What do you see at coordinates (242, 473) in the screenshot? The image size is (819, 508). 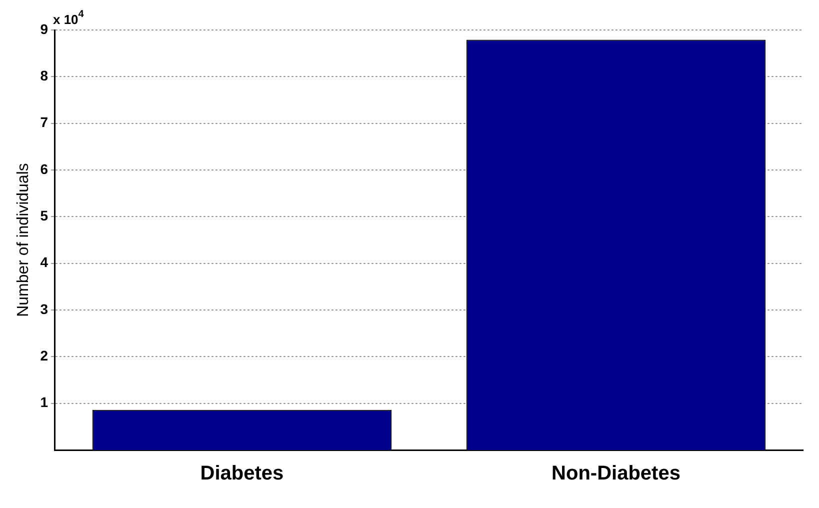 I see `x-tick-label: Diabetes` at bounding box center [242, 473].